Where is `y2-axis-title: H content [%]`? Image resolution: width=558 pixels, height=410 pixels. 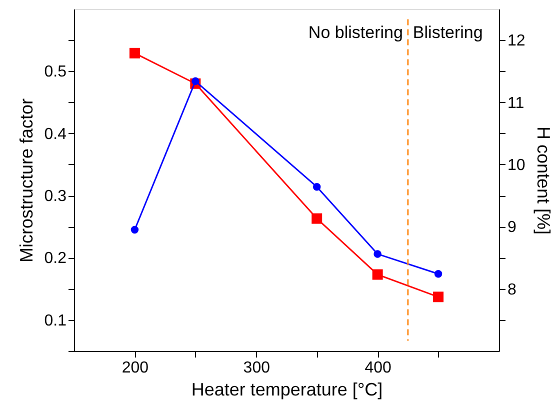 y2-axis-title: H content [%] is located at coordinates (543, 180).